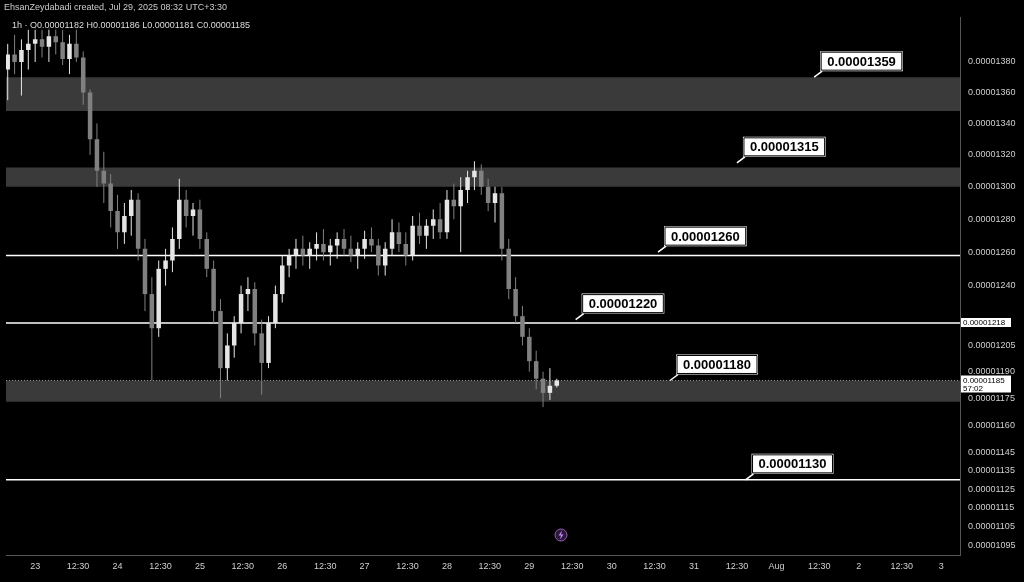 The height and width of the screenshot is (582, 1024). I want to click on ref-line-label: 0.00001185 57:02, so click(984, 384).